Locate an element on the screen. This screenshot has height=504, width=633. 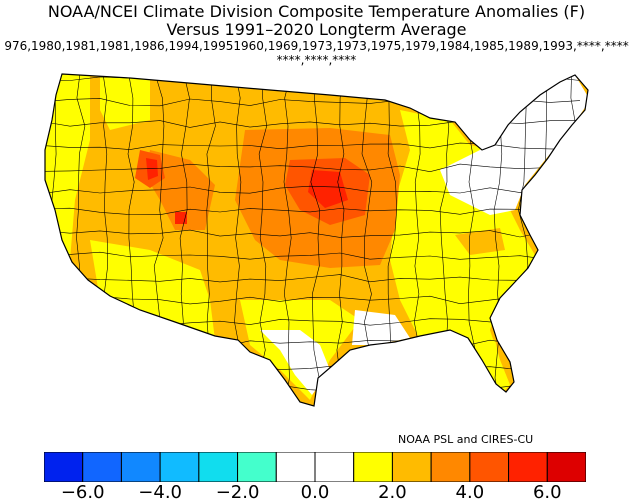
colorbar-tick-label: −2.0 is located at coordinates (237, 492).